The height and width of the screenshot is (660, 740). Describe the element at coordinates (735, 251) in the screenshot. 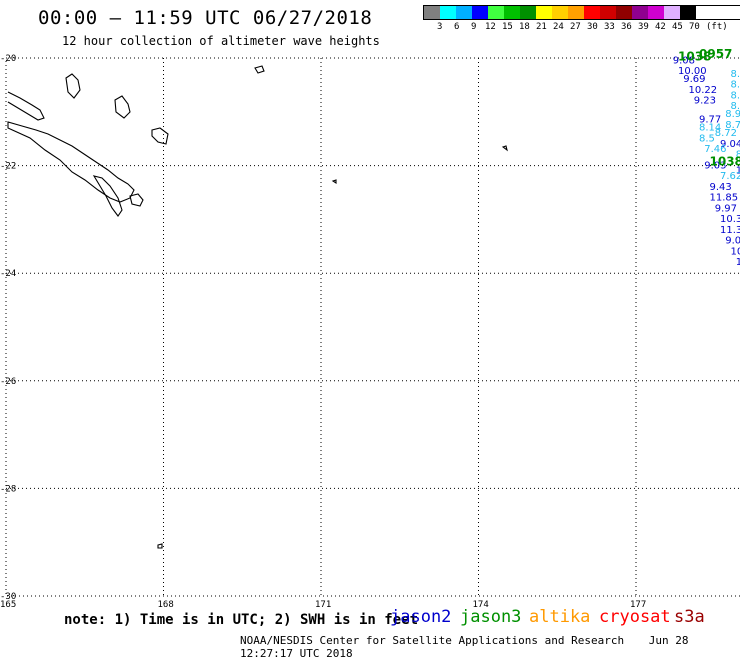

I see `swh-value: 10.65` at that location.